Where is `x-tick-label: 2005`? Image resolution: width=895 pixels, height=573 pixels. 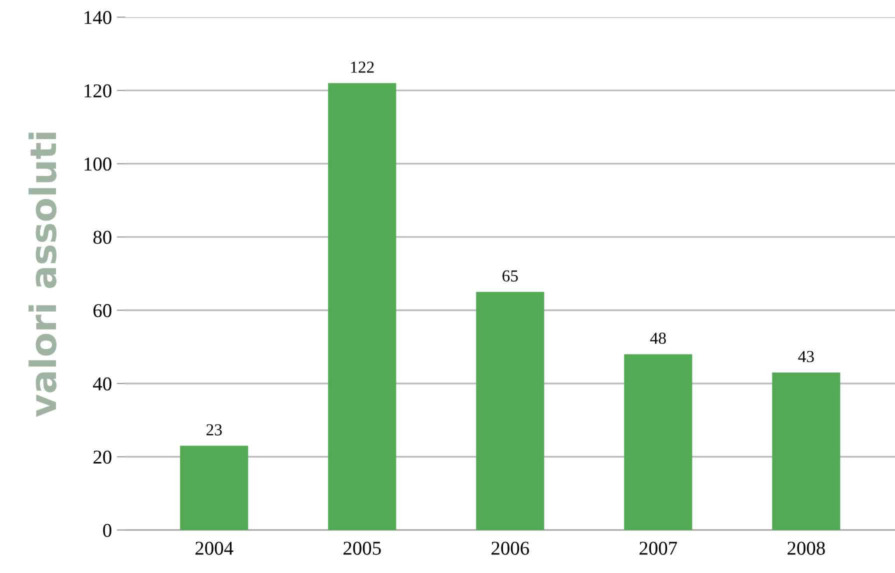
x-tick-label: 2005 is located at coordinates (362, 548).